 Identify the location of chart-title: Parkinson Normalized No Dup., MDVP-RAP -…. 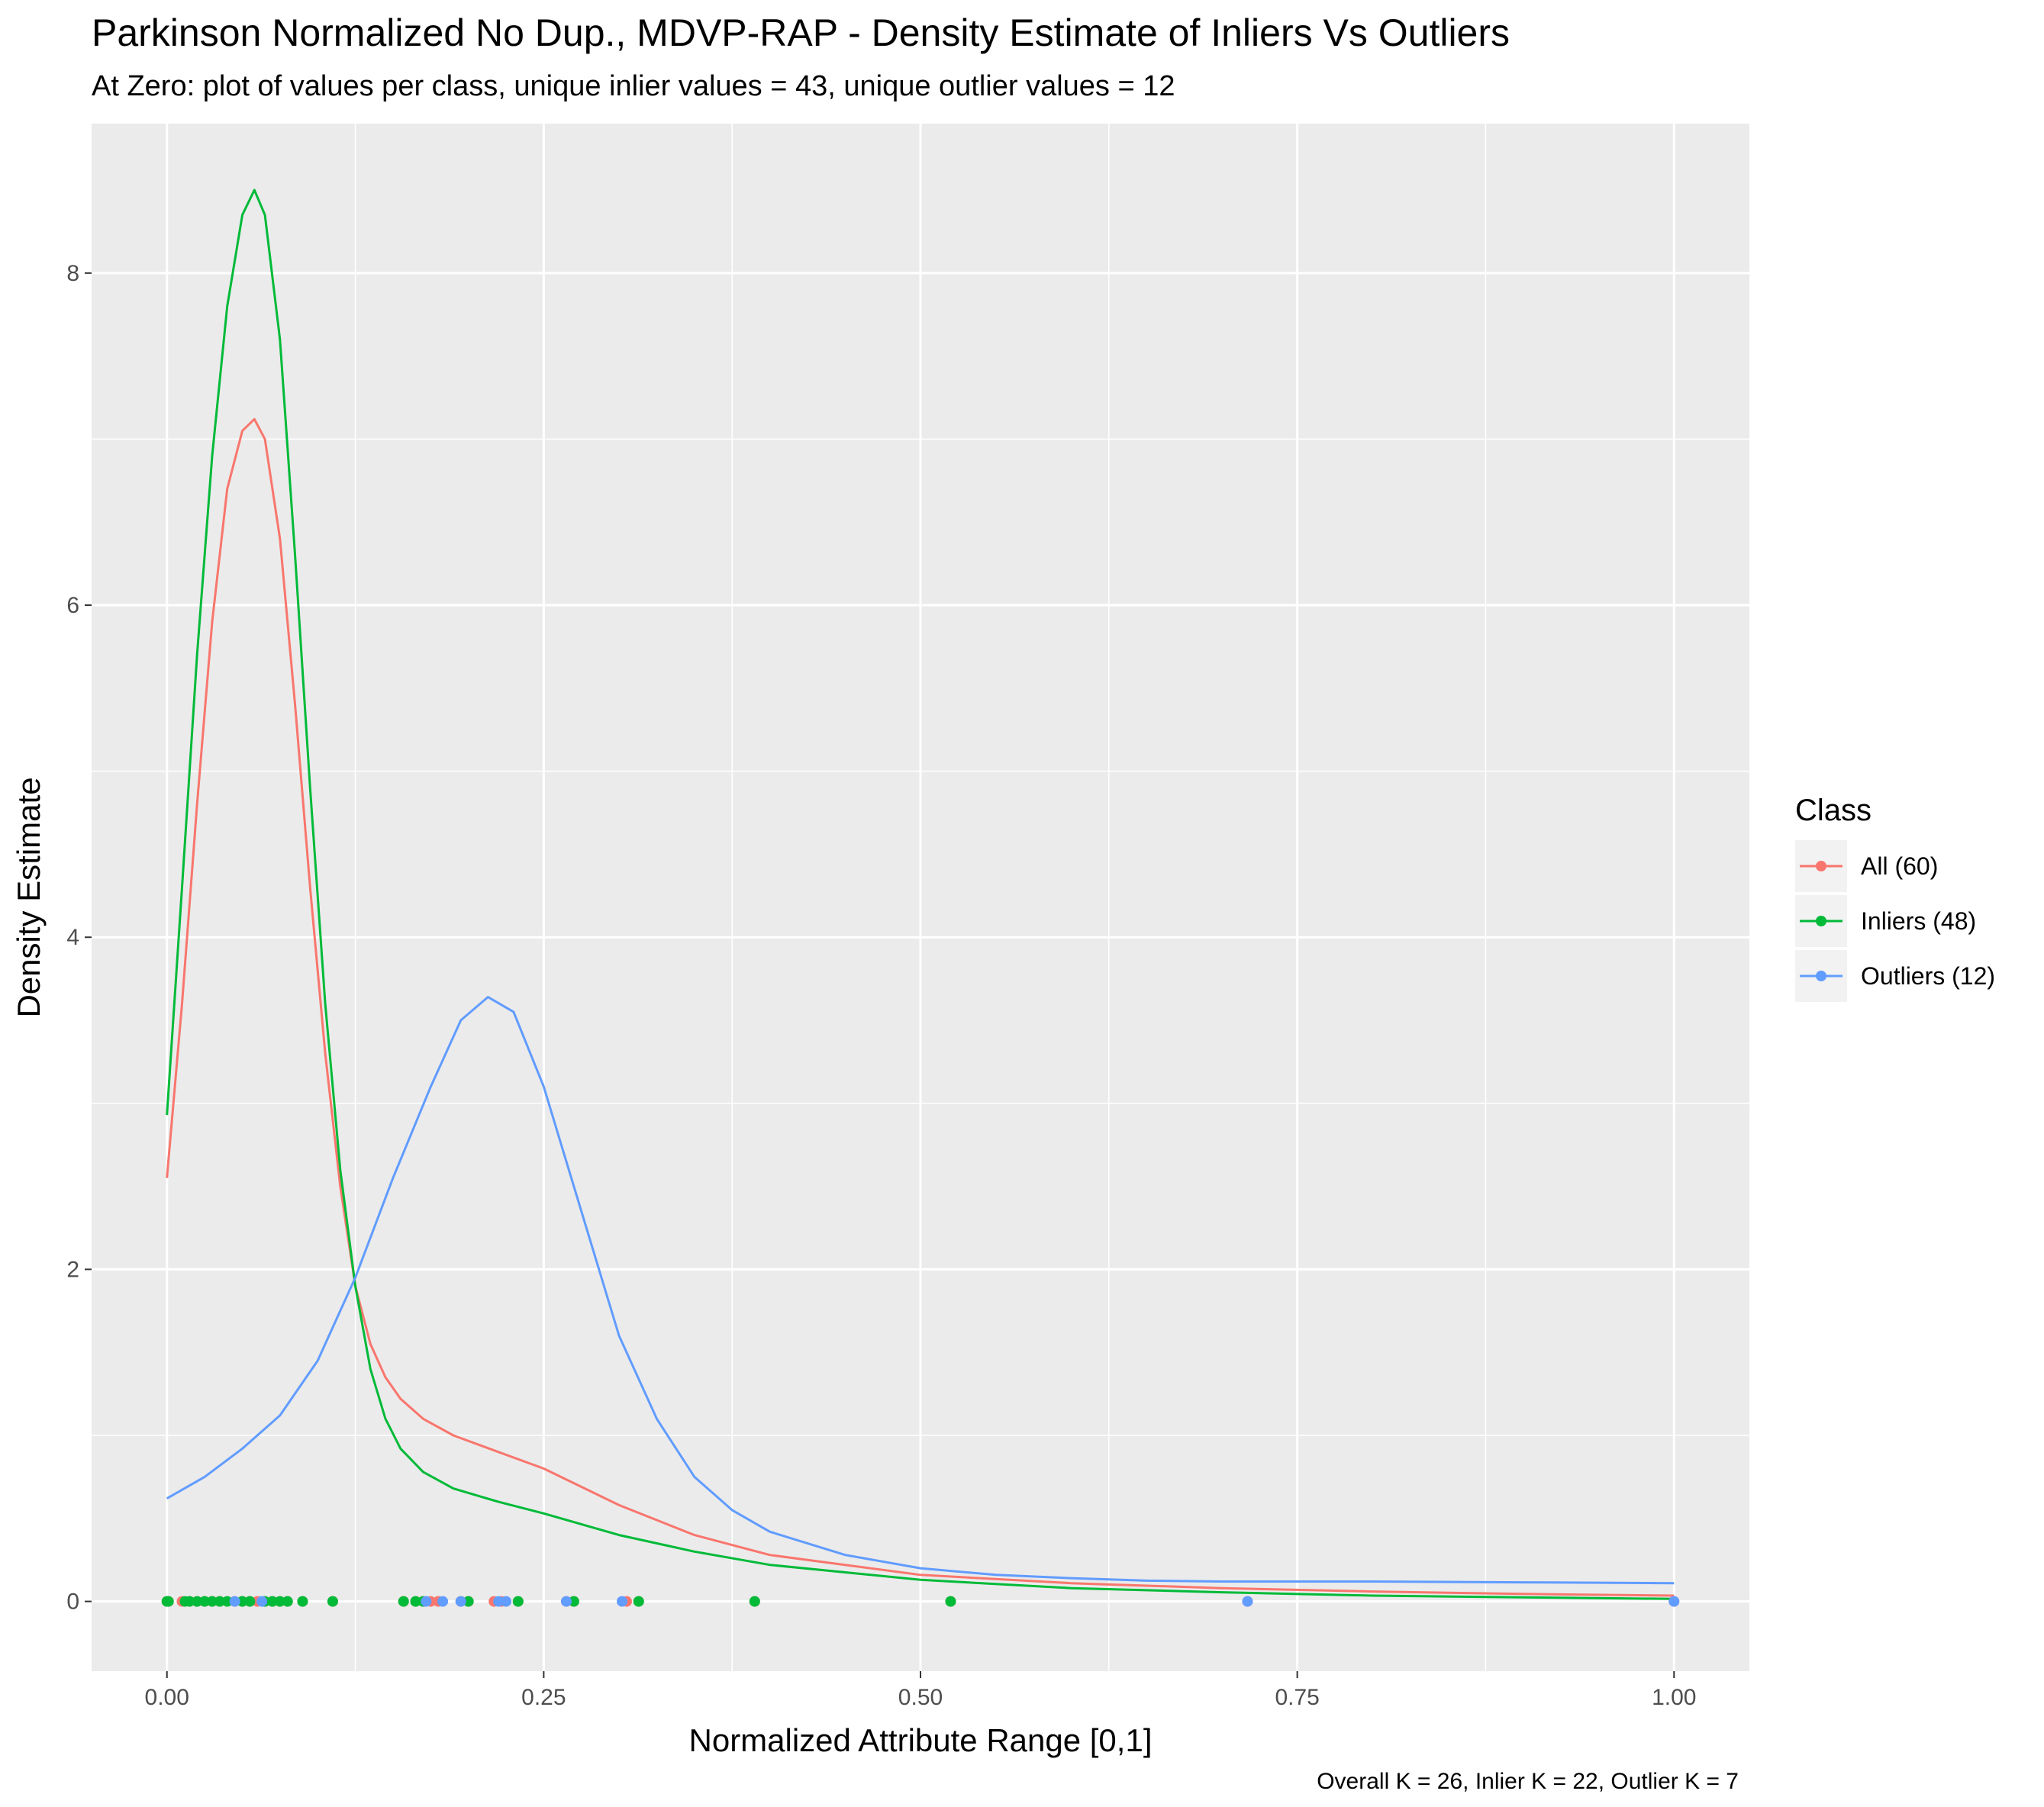
(801, 32).